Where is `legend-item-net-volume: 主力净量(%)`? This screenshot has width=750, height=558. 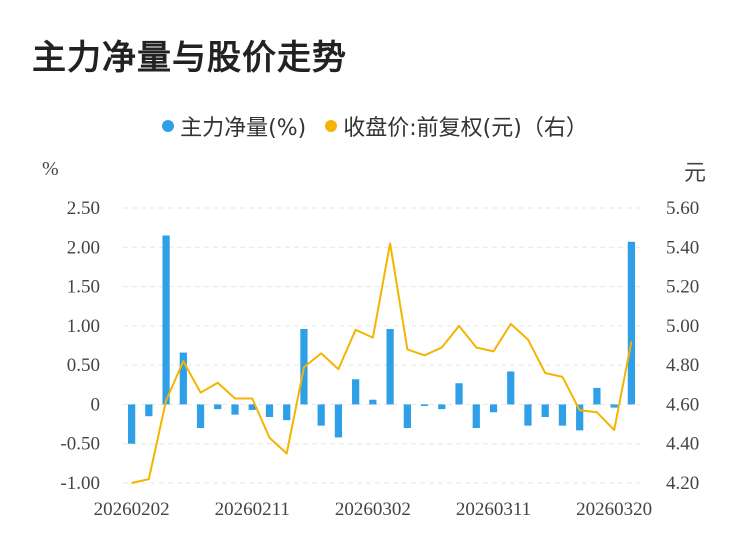 legend-item-net-volume: 主力净量(%) is located at coordinates (234, 126).